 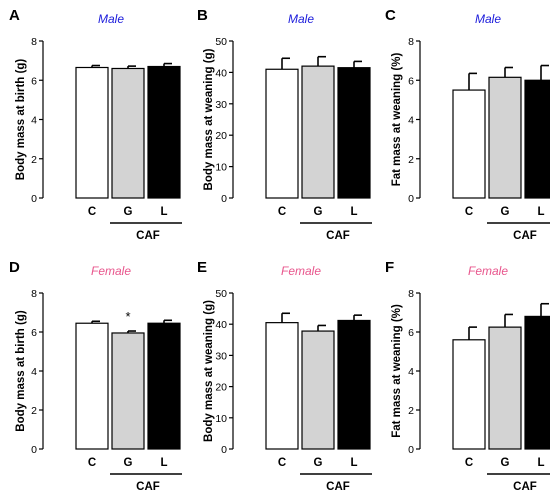 I want to click on panel-letter: A, so click(x=14, y=15).